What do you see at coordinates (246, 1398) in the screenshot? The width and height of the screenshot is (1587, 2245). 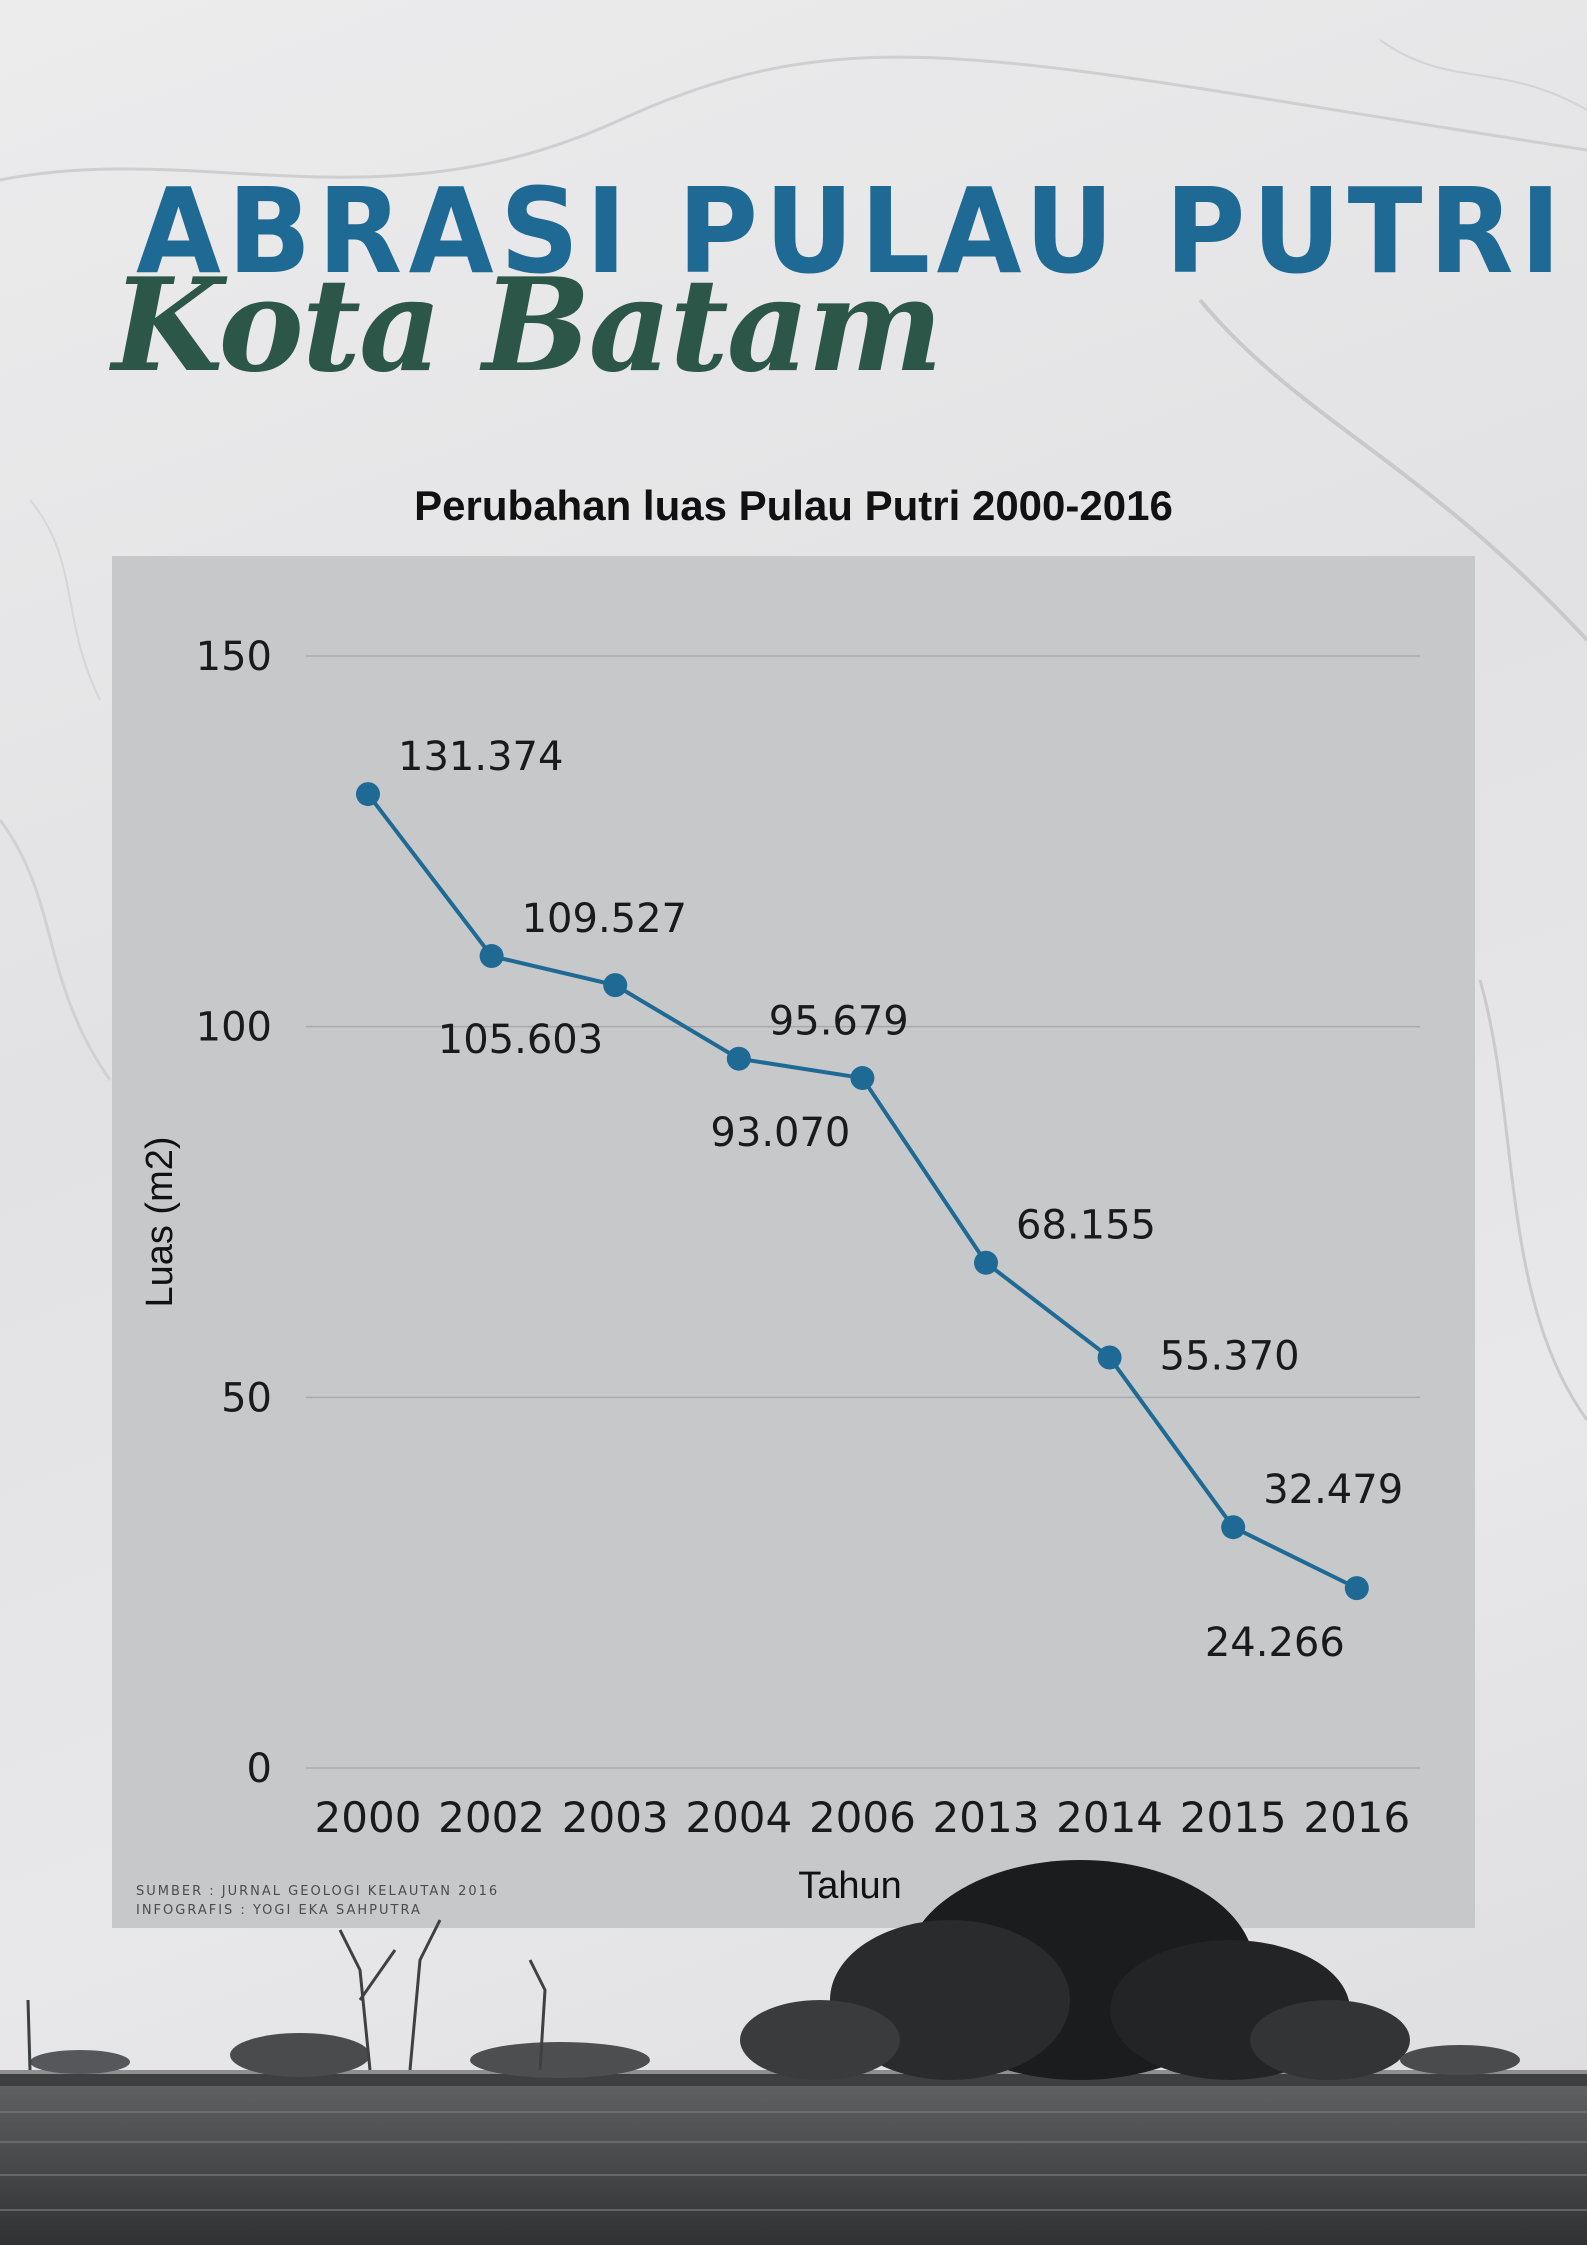 I see `y-tick-label: 50` at bounding box center [246, 1398].